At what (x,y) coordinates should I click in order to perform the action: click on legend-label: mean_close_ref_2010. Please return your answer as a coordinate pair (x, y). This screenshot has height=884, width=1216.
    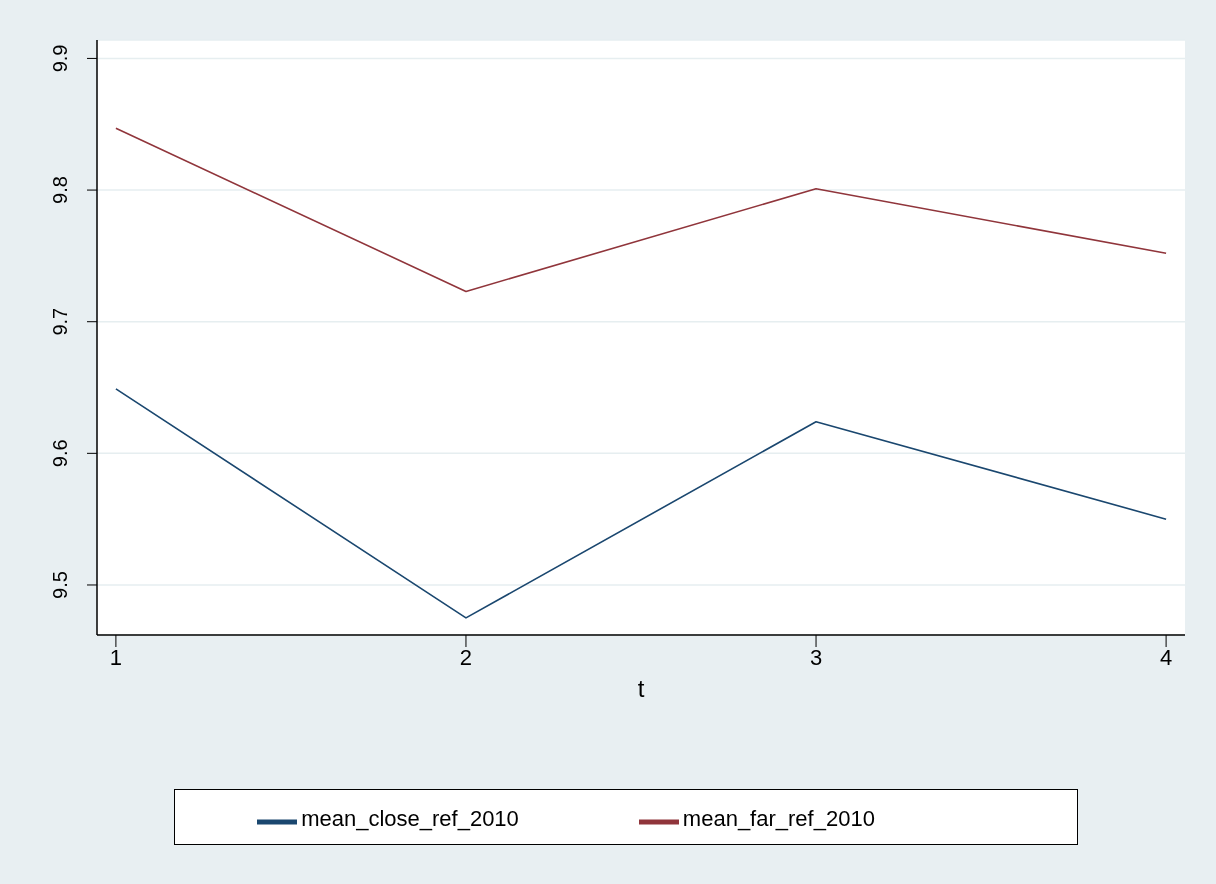
    Looking at the image, I should click on (410, 819).